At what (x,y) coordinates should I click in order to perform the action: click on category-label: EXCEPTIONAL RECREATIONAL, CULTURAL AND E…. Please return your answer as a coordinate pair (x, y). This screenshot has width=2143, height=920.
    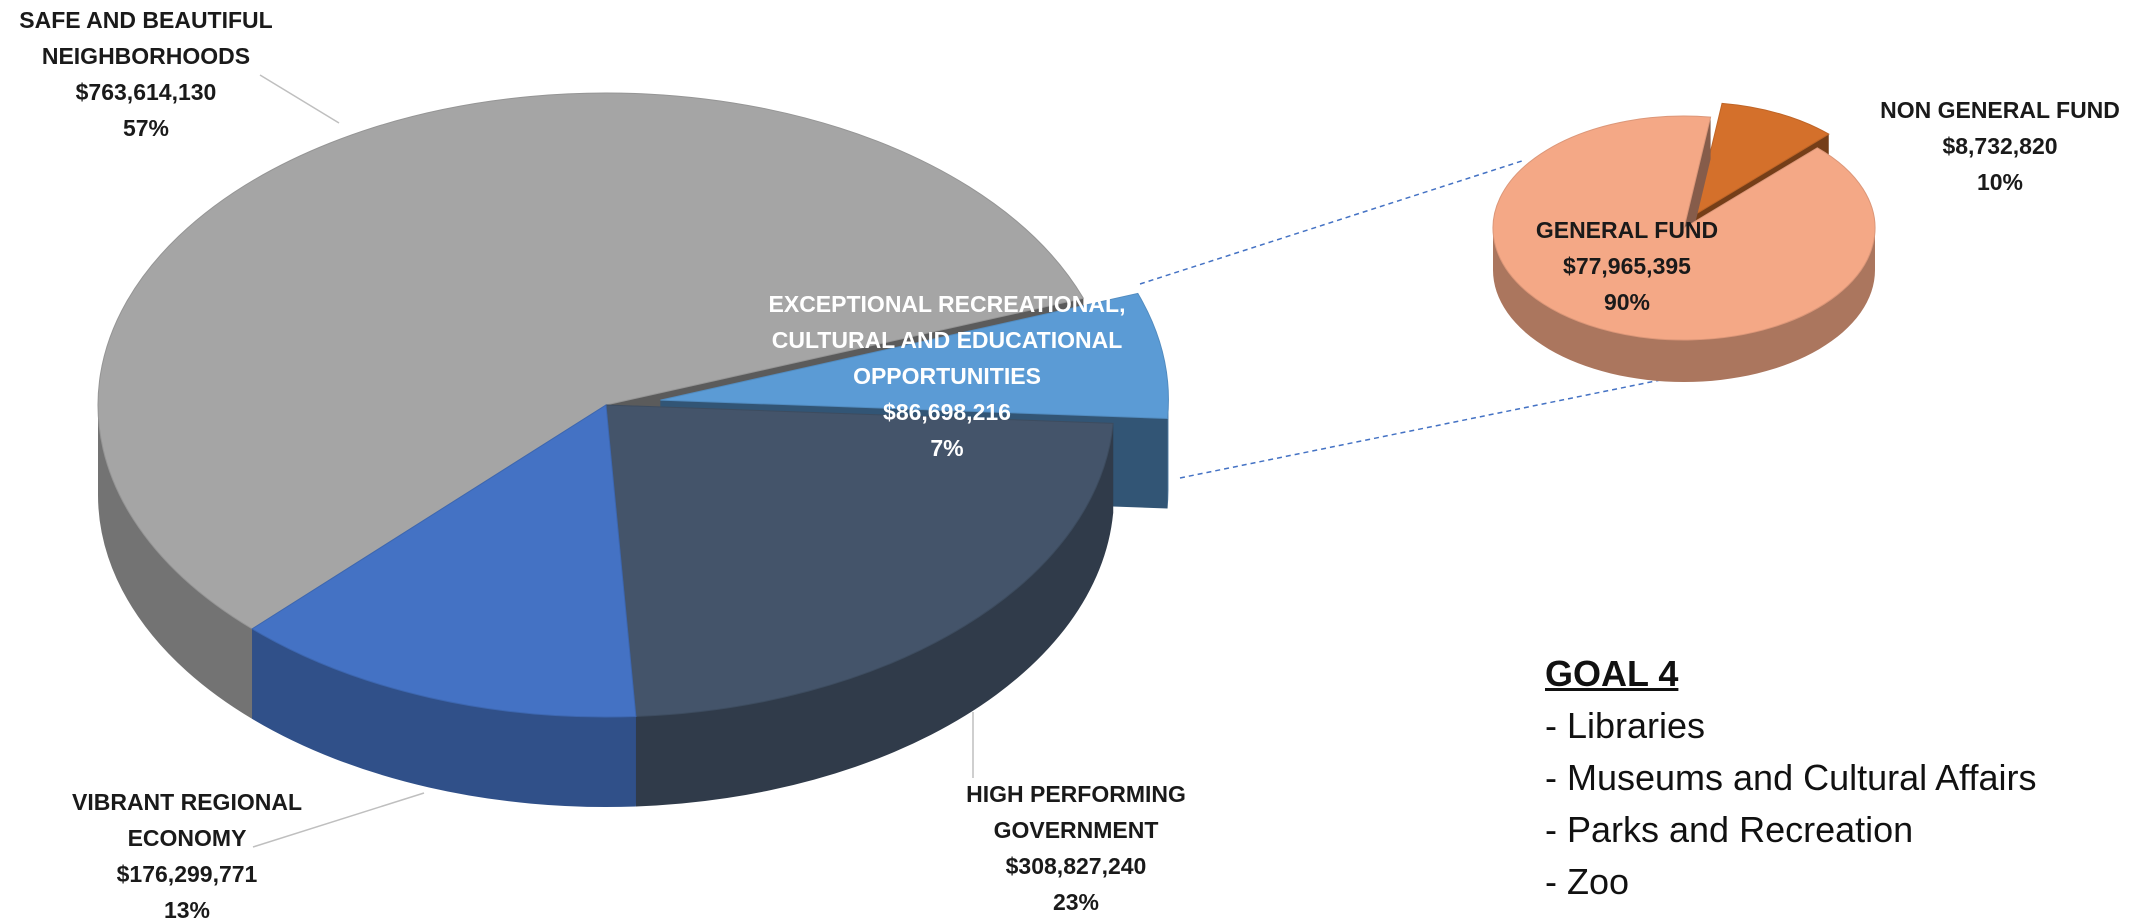
    Looking at the image, I should click on (947, 340).